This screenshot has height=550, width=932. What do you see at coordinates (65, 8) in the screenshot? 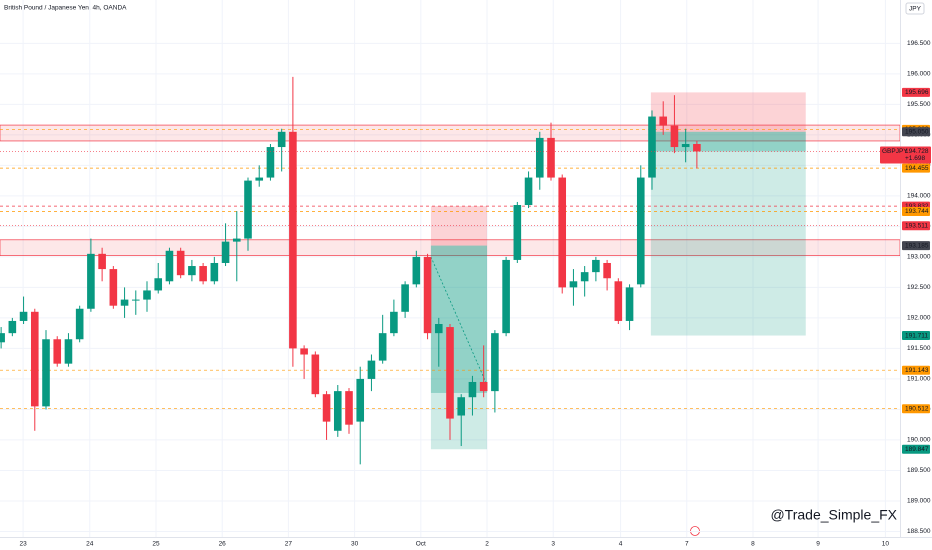
I see `chart-title: British Pound / Japanese Yen, 4h, OANDA` at bounding box center [65, 8].